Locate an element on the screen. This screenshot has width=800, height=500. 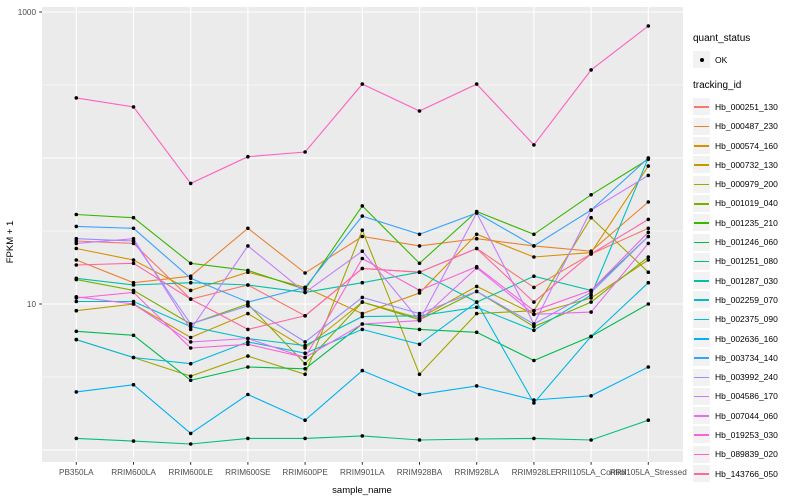
legend-item-Hb_001235_210: Hb_001235_210 is located at coordinates (745, 222).